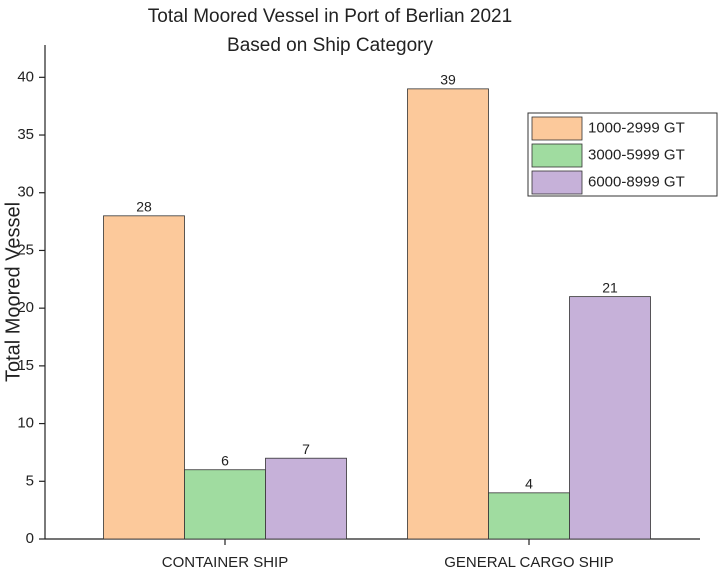 This screenshot has width=719, height=574. I want to click on y-tick-label: 5, so click(30, 480).